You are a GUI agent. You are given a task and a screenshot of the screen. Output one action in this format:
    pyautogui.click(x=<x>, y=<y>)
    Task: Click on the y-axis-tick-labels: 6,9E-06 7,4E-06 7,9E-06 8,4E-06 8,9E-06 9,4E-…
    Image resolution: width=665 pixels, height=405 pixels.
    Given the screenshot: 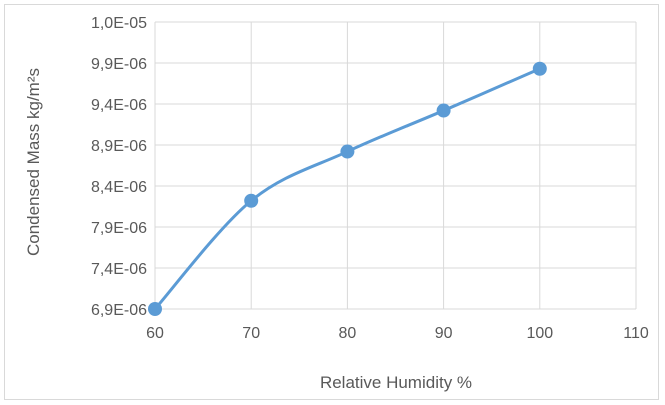 What is the action you would take?
    pyautogui.click(x=119, y=167)
    